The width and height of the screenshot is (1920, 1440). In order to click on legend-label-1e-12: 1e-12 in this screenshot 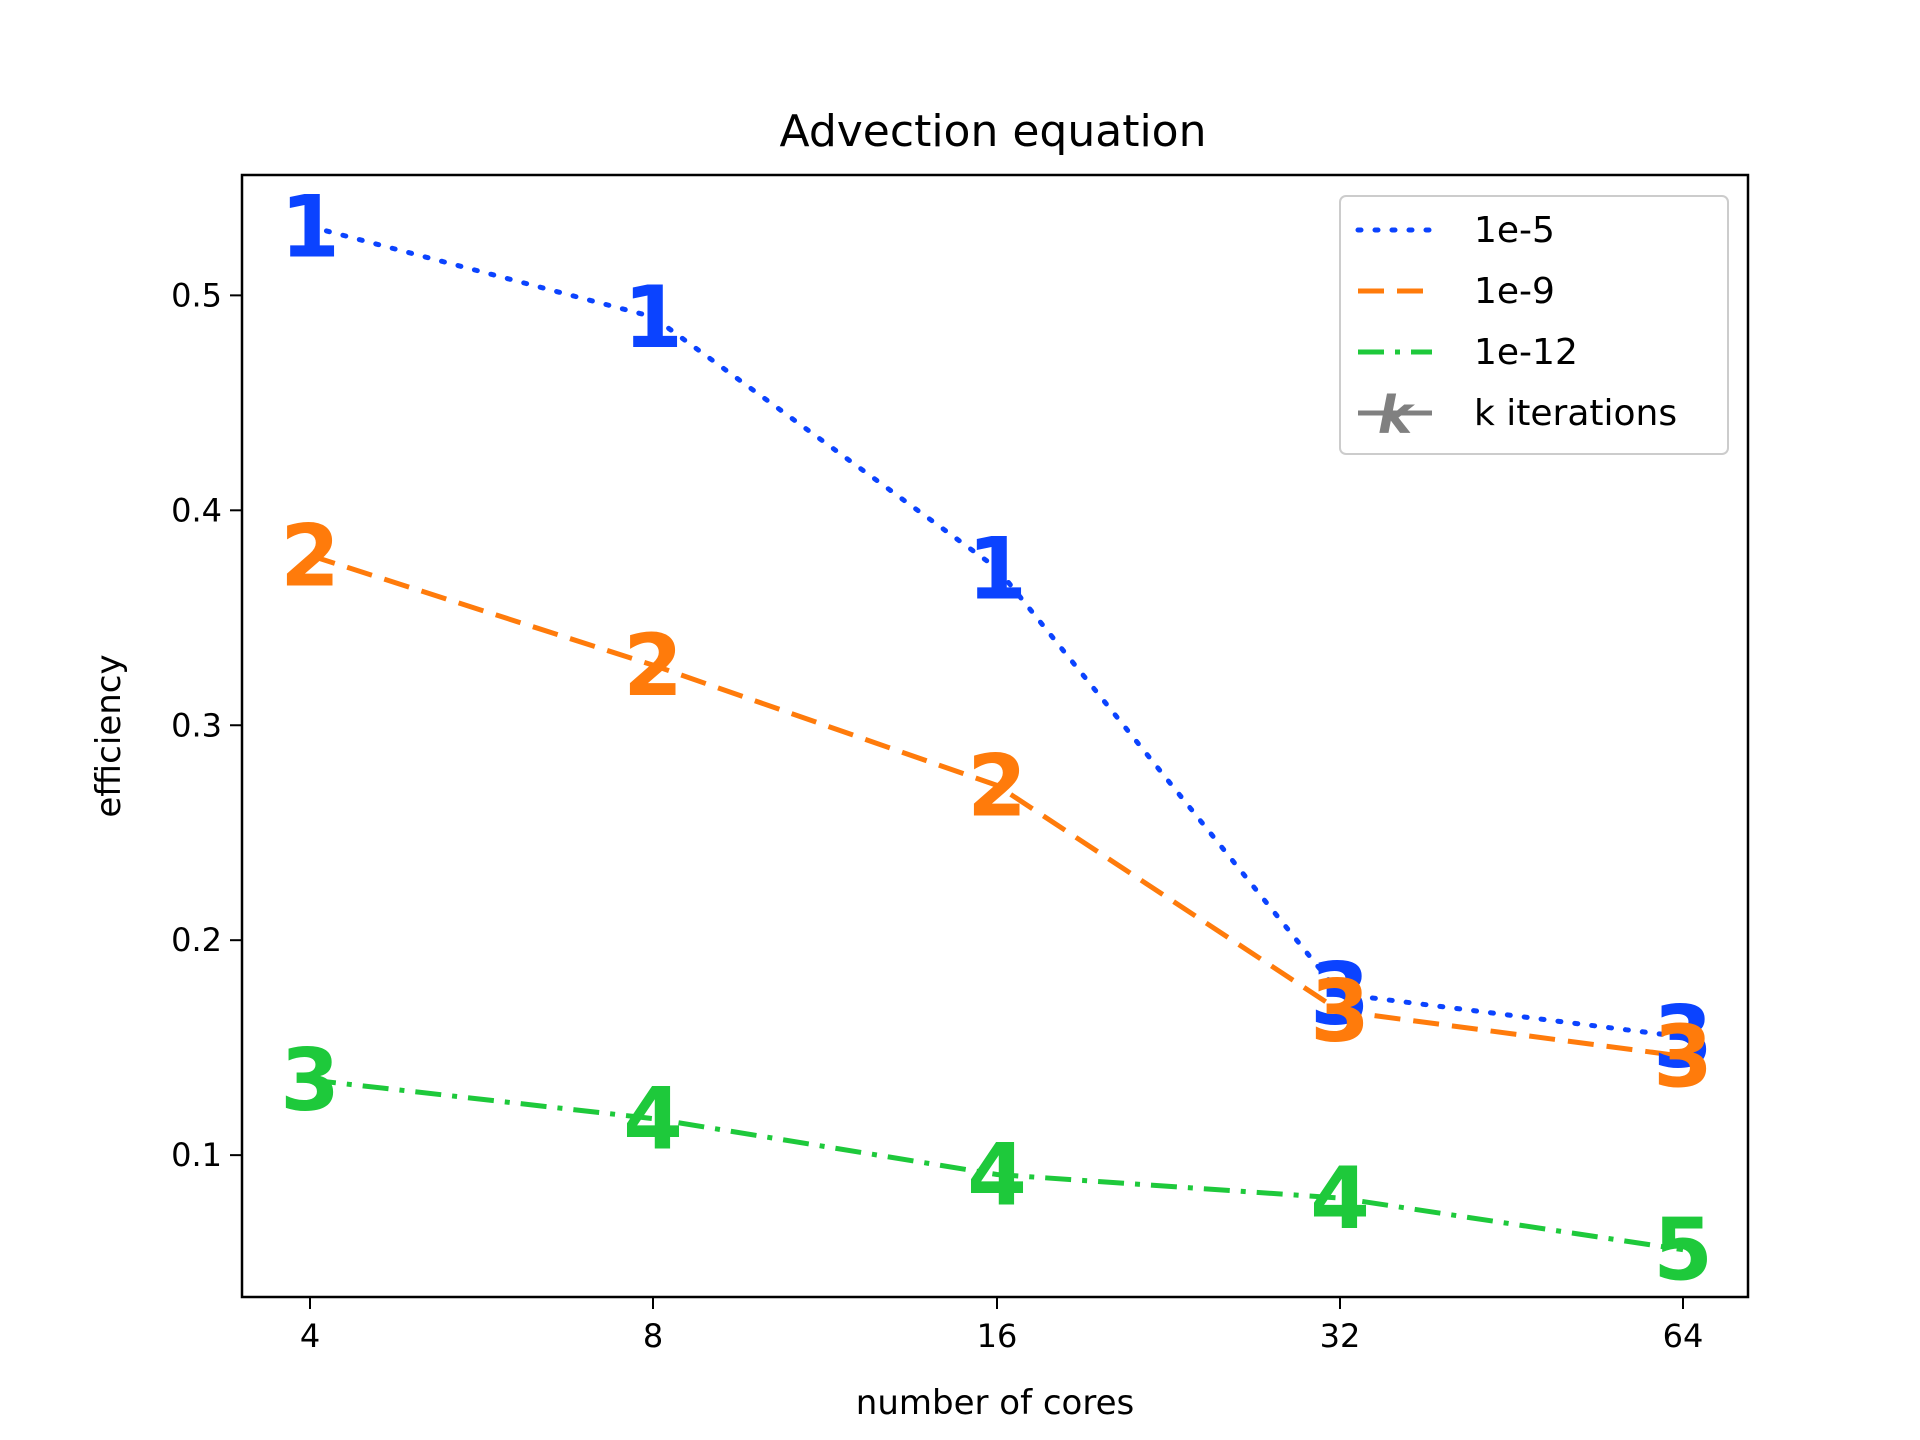, I will do `click(1526, 352)`.